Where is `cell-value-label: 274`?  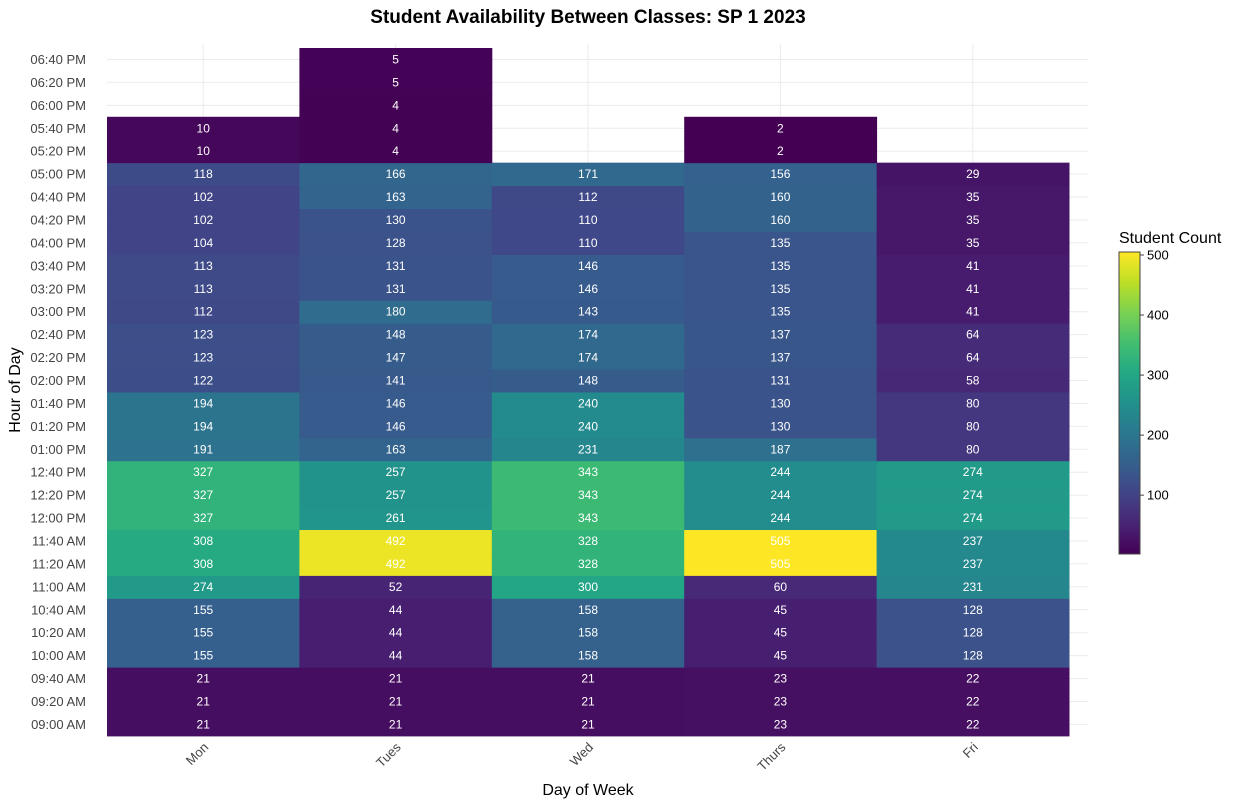
cell-value-label: 274 is located at coordinates (973, 518).